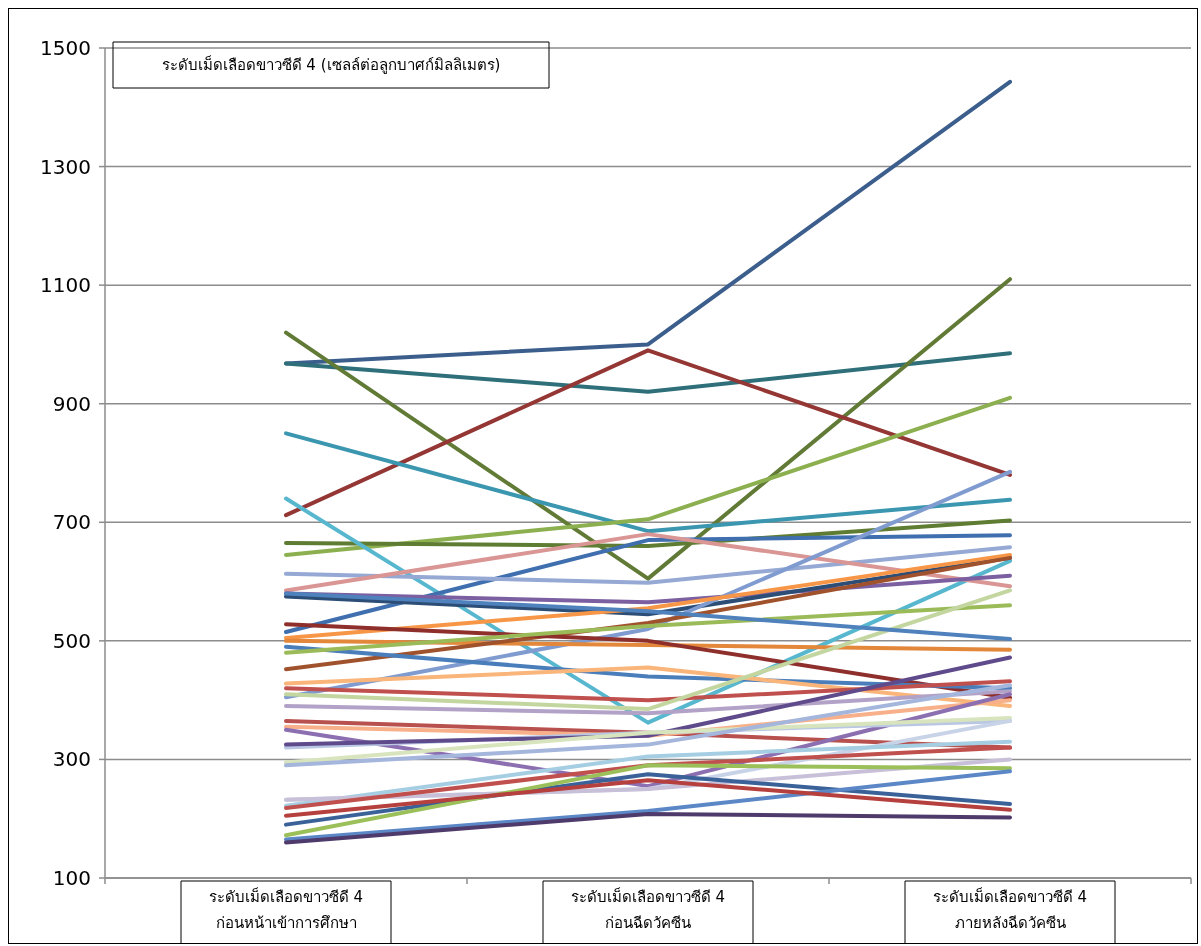 The image size is (1201, 946). What do you see at coordinates (331, 65) in the screenshot?
I see `text: ระดับเม็ดเลือดขาวซีดี 4 (เซลล์ต่อลูกบาศก์มิลลิเมตร)` at bounding box center [331, 65].